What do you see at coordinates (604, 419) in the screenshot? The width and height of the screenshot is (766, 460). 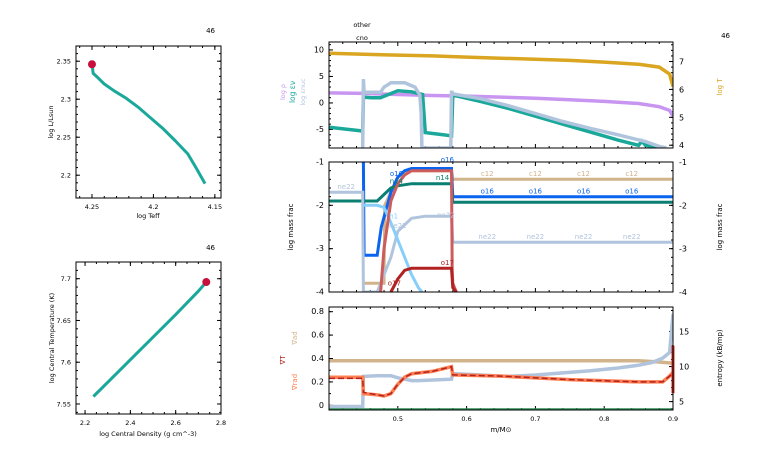 I see `x-tick-label: 0.8` at bounding box center [604, 419].